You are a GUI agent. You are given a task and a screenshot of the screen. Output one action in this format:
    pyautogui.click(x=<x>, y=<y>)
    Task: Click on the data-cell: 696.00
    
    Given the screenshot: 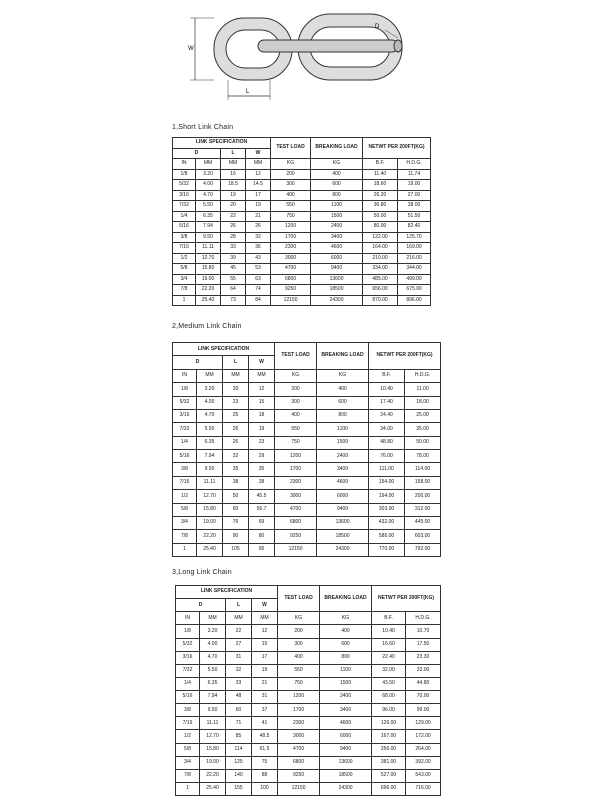 What is the action you would take?
    pyautogui.click(x=389, y=789)
    